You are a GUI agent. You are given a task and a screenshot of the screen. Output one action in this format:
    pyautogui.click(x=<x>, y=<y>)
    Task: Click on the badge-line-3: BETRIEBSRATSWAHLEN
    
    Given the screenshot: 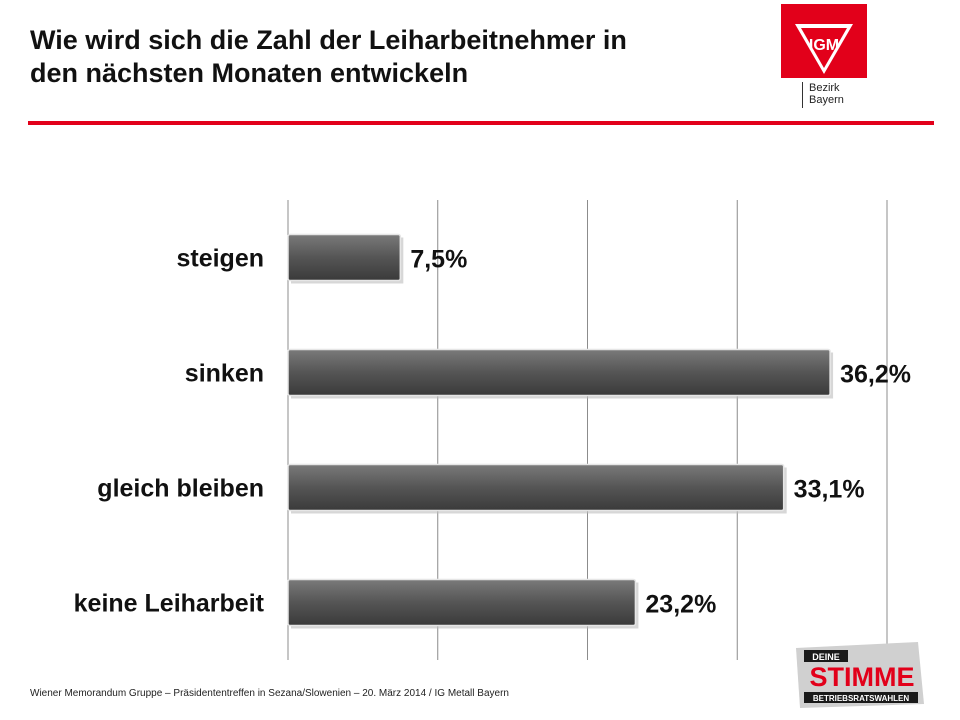 What is the action you would take?
    pyautogui.click(x=861, y=698)
    